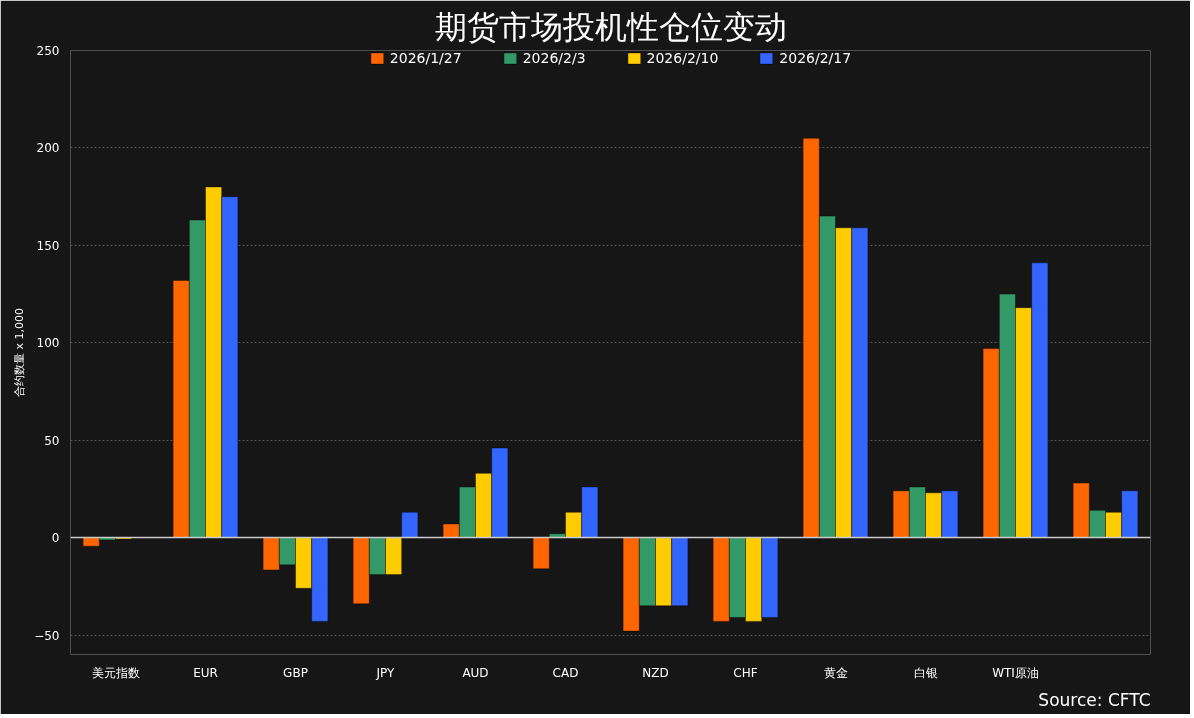 This screenshot has width=1194, height=718. Describe the element at coordinates (1094, 699) in the screenshot. I see `source-note: Source: CFTC` at that location.